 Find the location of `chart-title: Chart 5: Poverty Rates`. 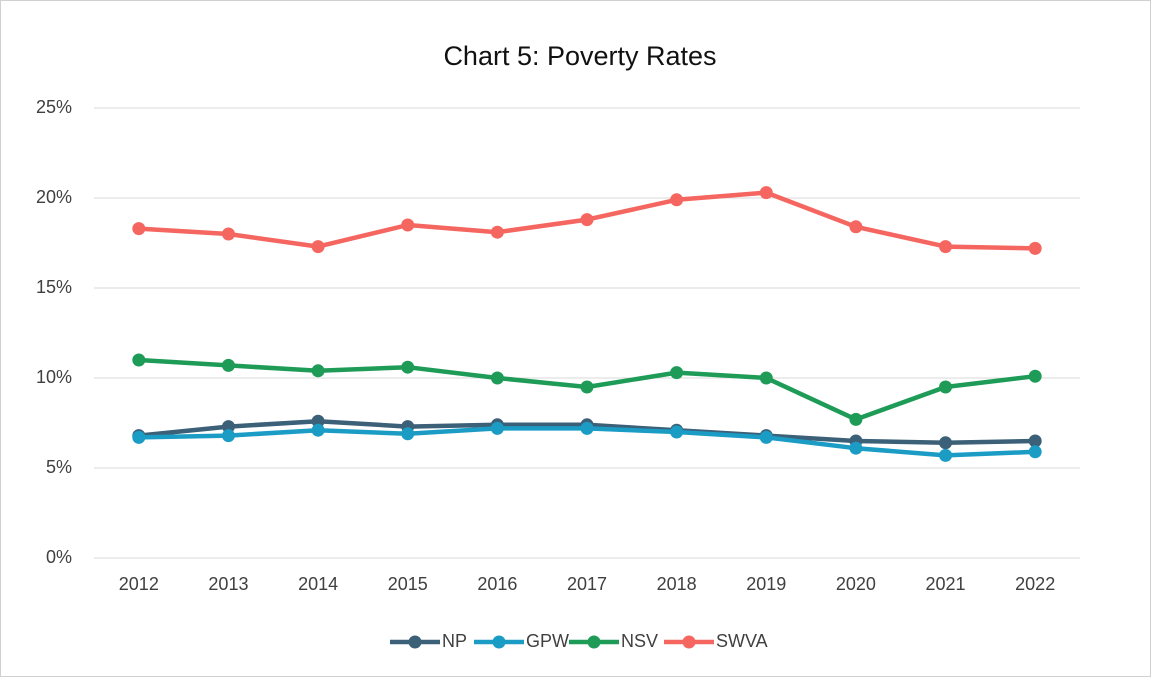

chart-title: Chart 5: Poverty Rates is located at coordinates (579, 56).